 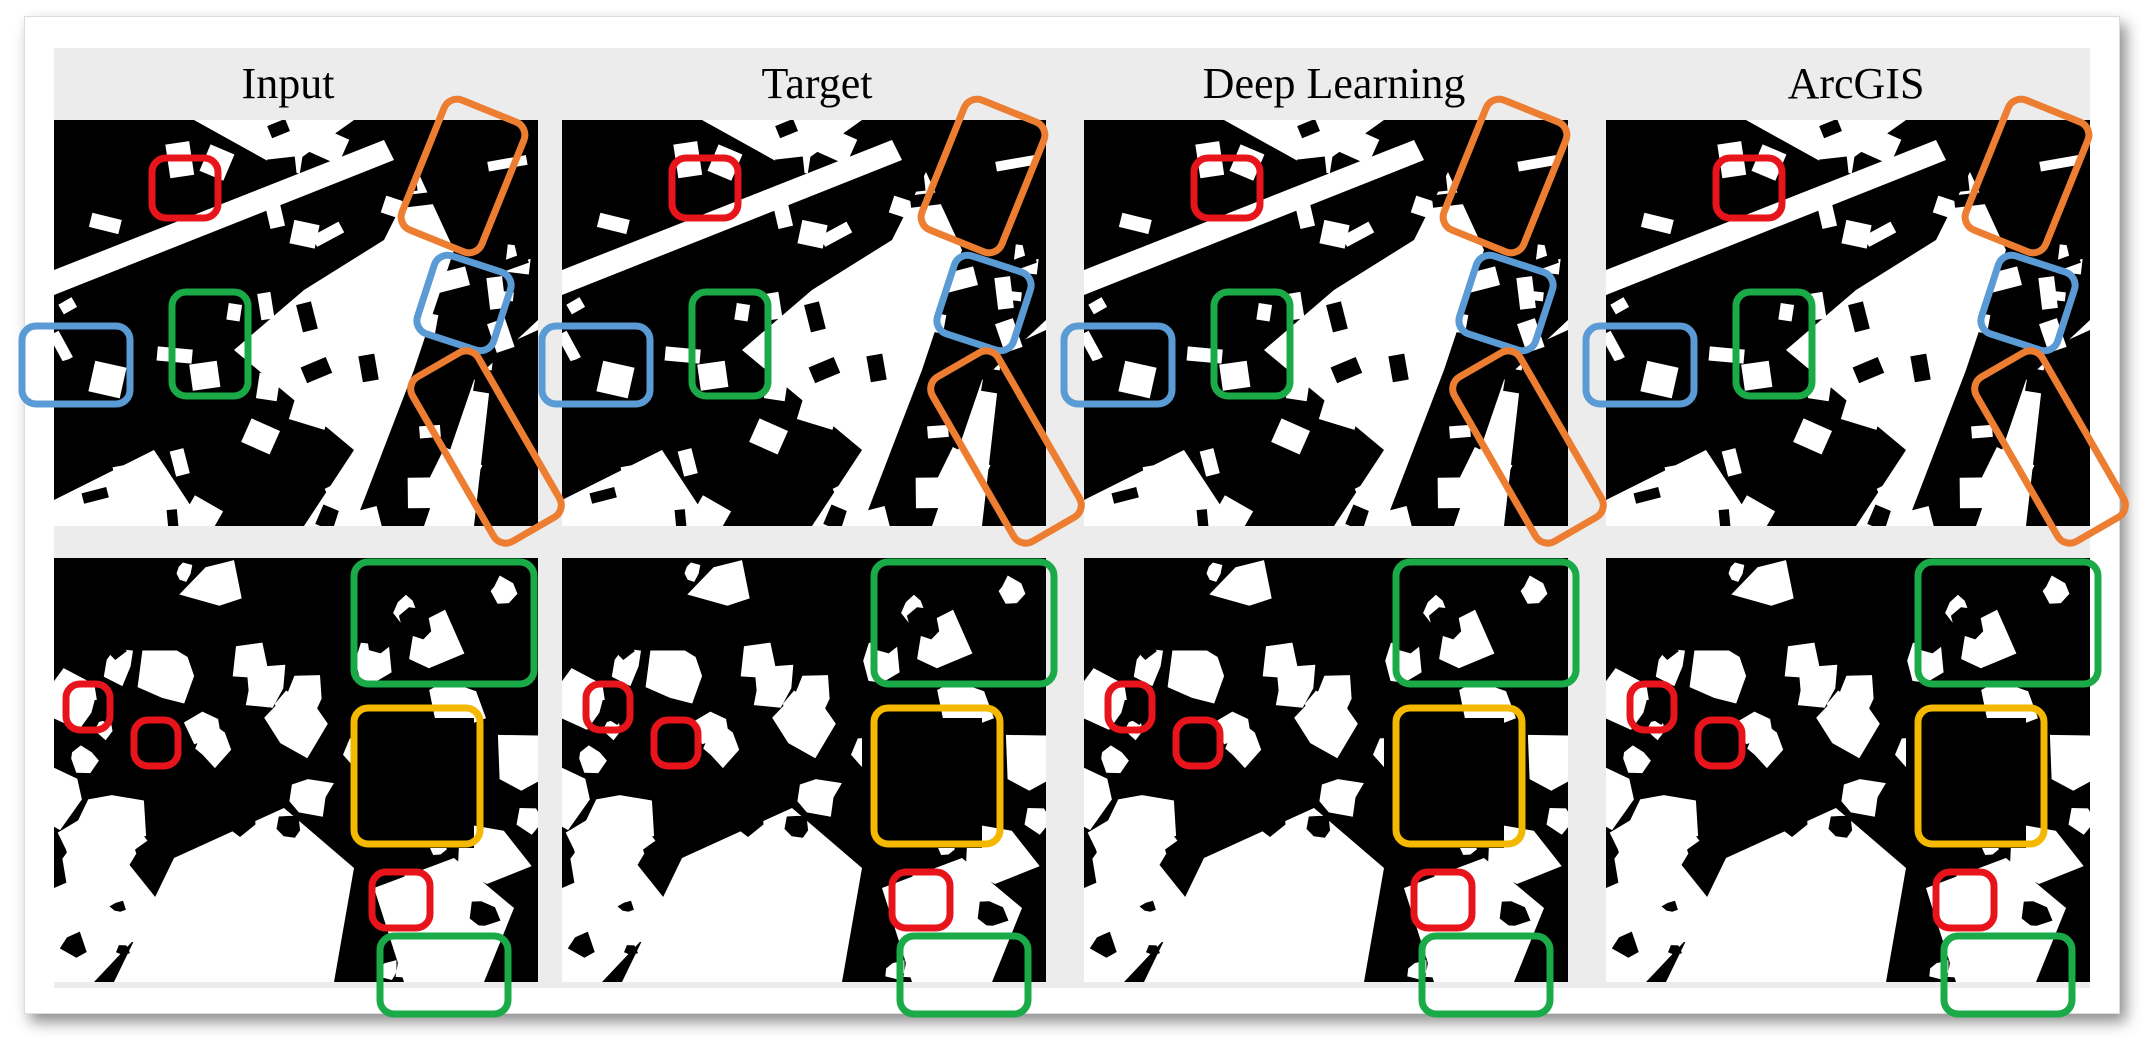 I want to click on column-header-arcgis: ArcGIS, so click(x=1856, y=83).